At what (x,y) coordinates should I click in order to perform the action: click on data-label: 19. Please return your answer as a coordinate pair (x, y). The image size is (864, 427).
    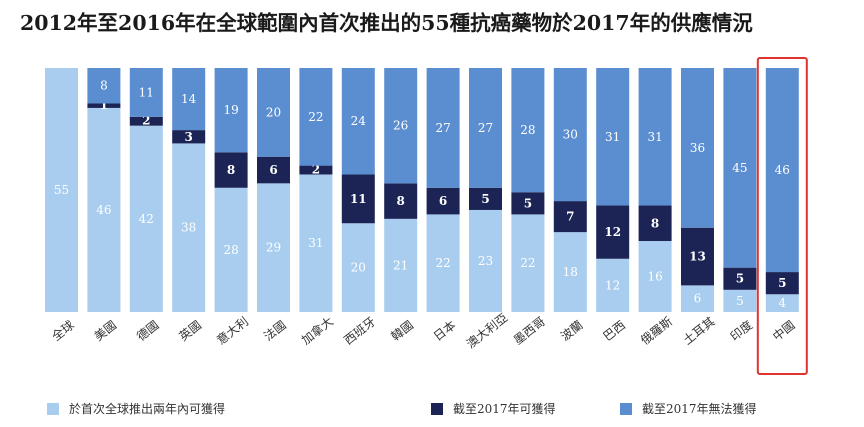
    Looking at the image, I should click on (230, 110).